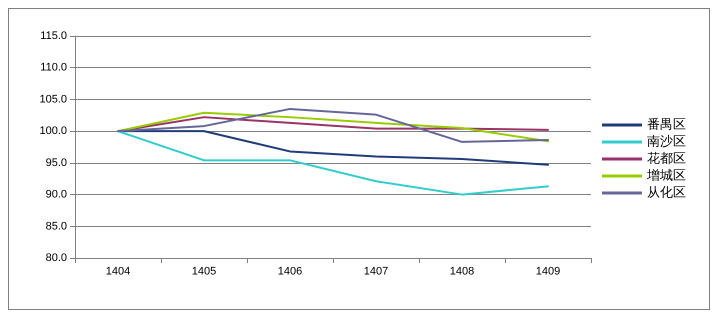  I want to click on y-tick-label: 95.0, so click(56, 162).